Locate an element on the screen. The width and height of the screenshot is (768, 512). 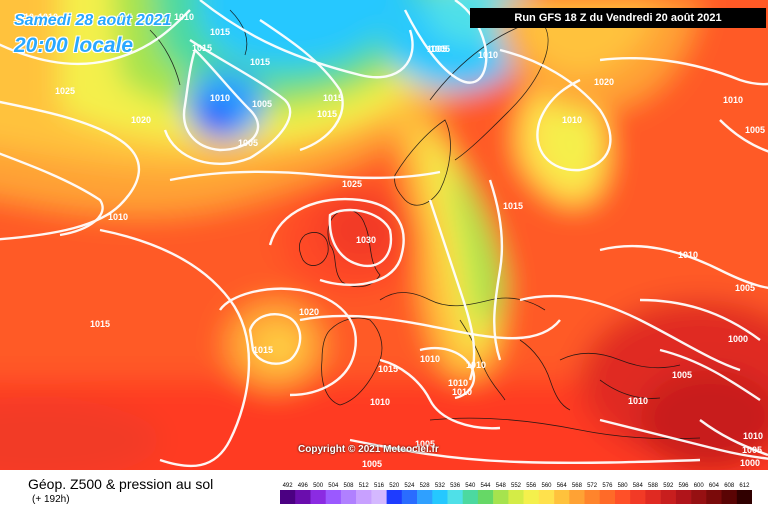
valid-date: Samedi 28 août 2021 is located at coordinates (93, 20).